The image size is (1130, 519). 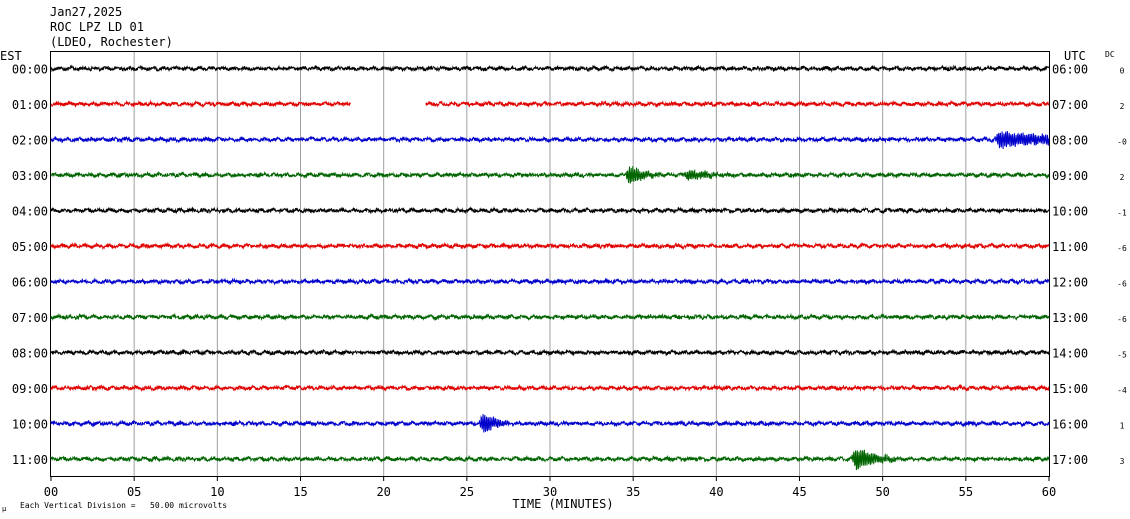 What do you see at coordinates (1070, 389) in the screenshot?
I see `utc-time-label: 15:00` at bounding box center [1070, 389].